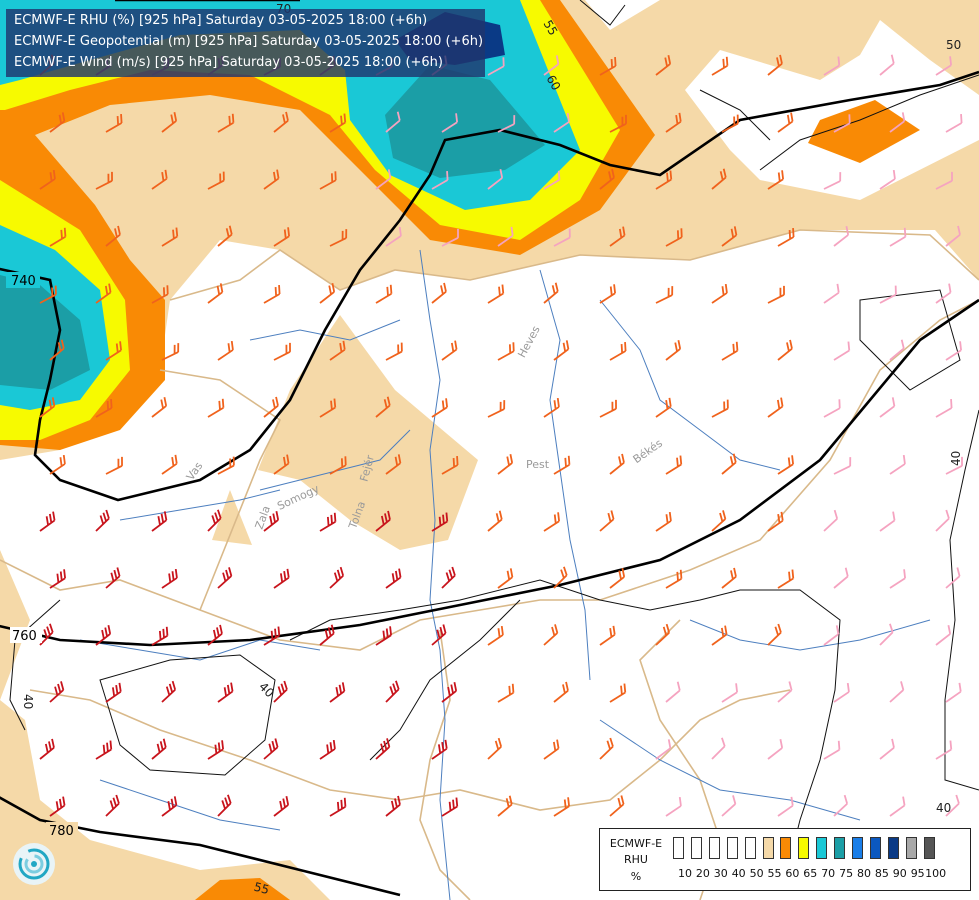 The image size is (979, 900). What do you see at coordinates (34, 864) in the screenshot?
I see `logo-icon` at bounding box center [34, 864].